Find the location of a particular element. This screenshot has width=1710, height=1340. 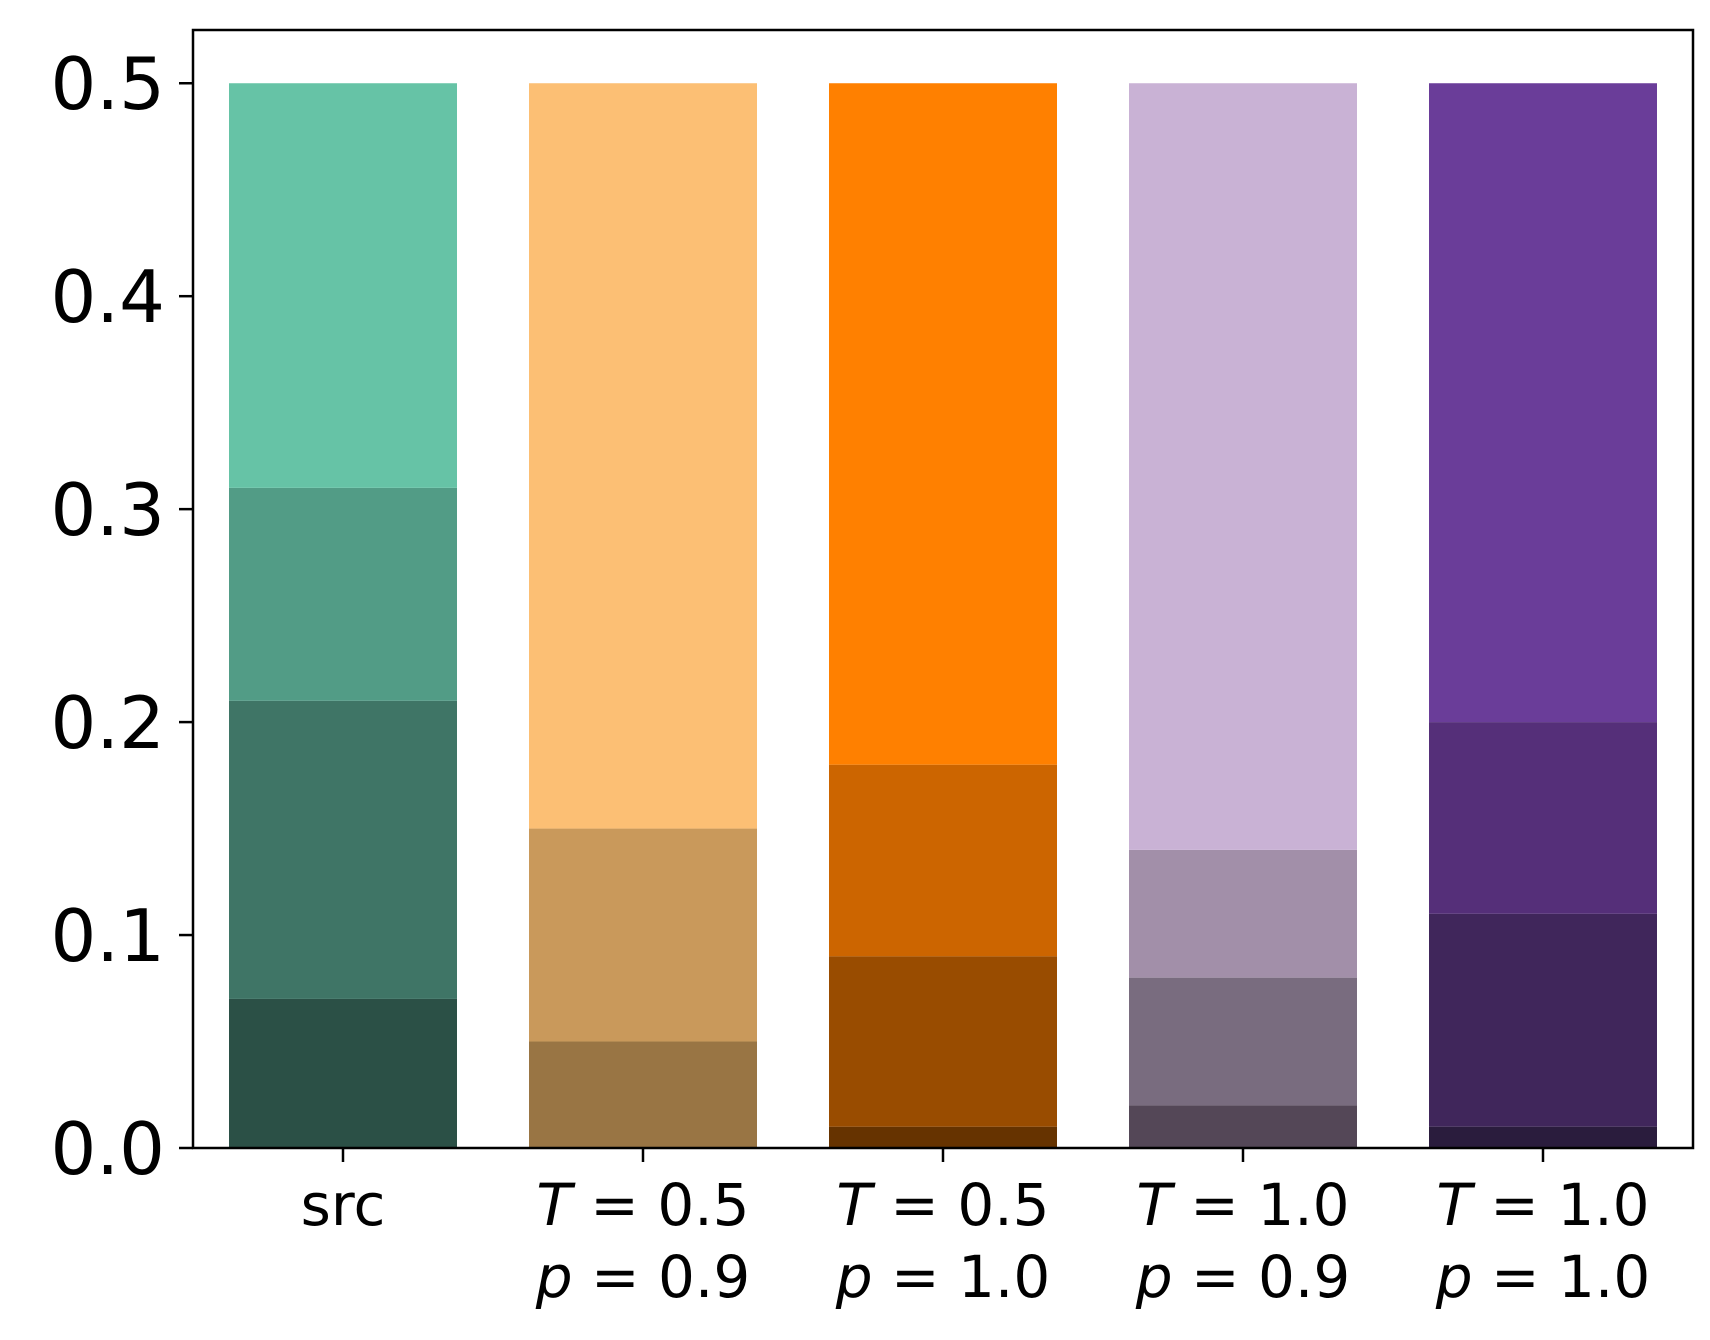

y-tick-label: 0.4 is located at coordinates (107, 297).